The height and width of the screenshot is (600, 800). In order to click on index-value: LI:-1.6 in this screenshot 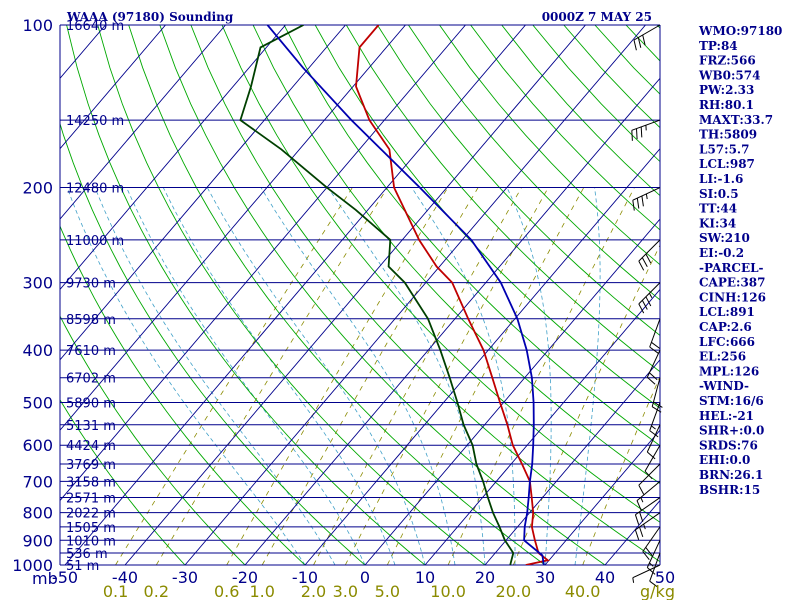, I will do `click(721, 179)`.